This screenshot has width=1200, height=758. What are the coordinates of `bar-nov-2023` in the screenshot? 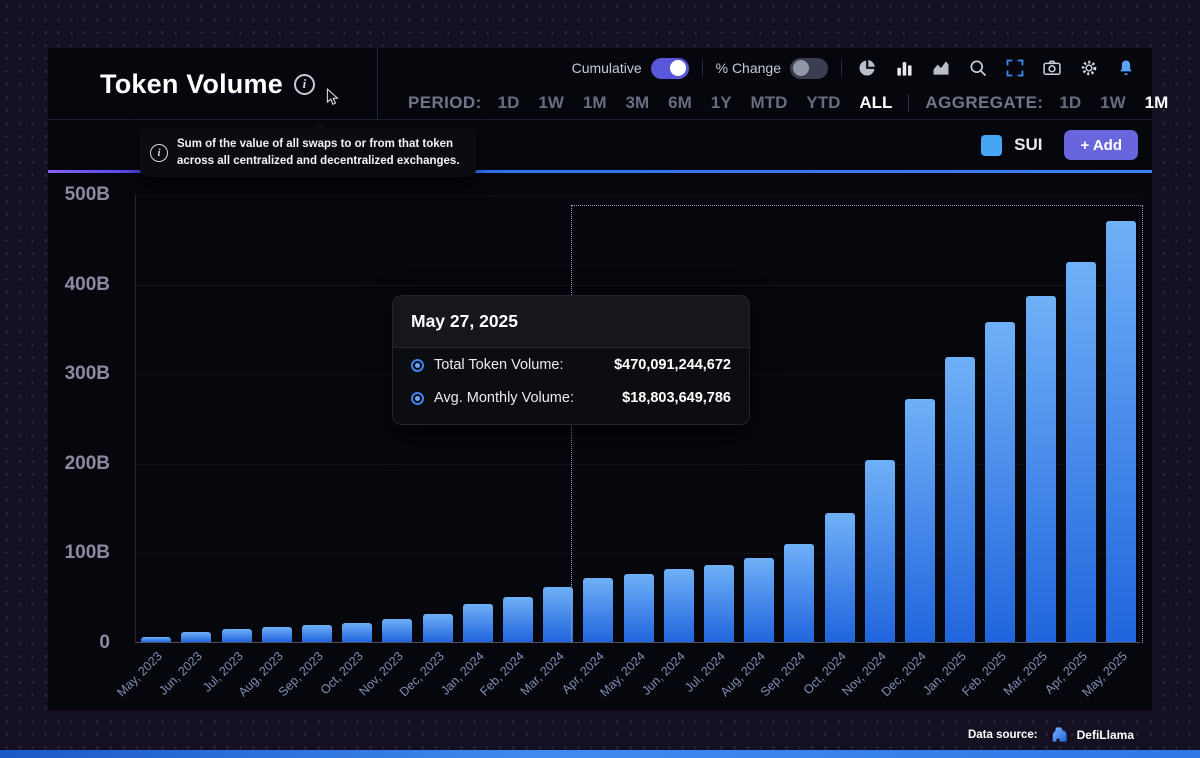 It's located at (397, 630).